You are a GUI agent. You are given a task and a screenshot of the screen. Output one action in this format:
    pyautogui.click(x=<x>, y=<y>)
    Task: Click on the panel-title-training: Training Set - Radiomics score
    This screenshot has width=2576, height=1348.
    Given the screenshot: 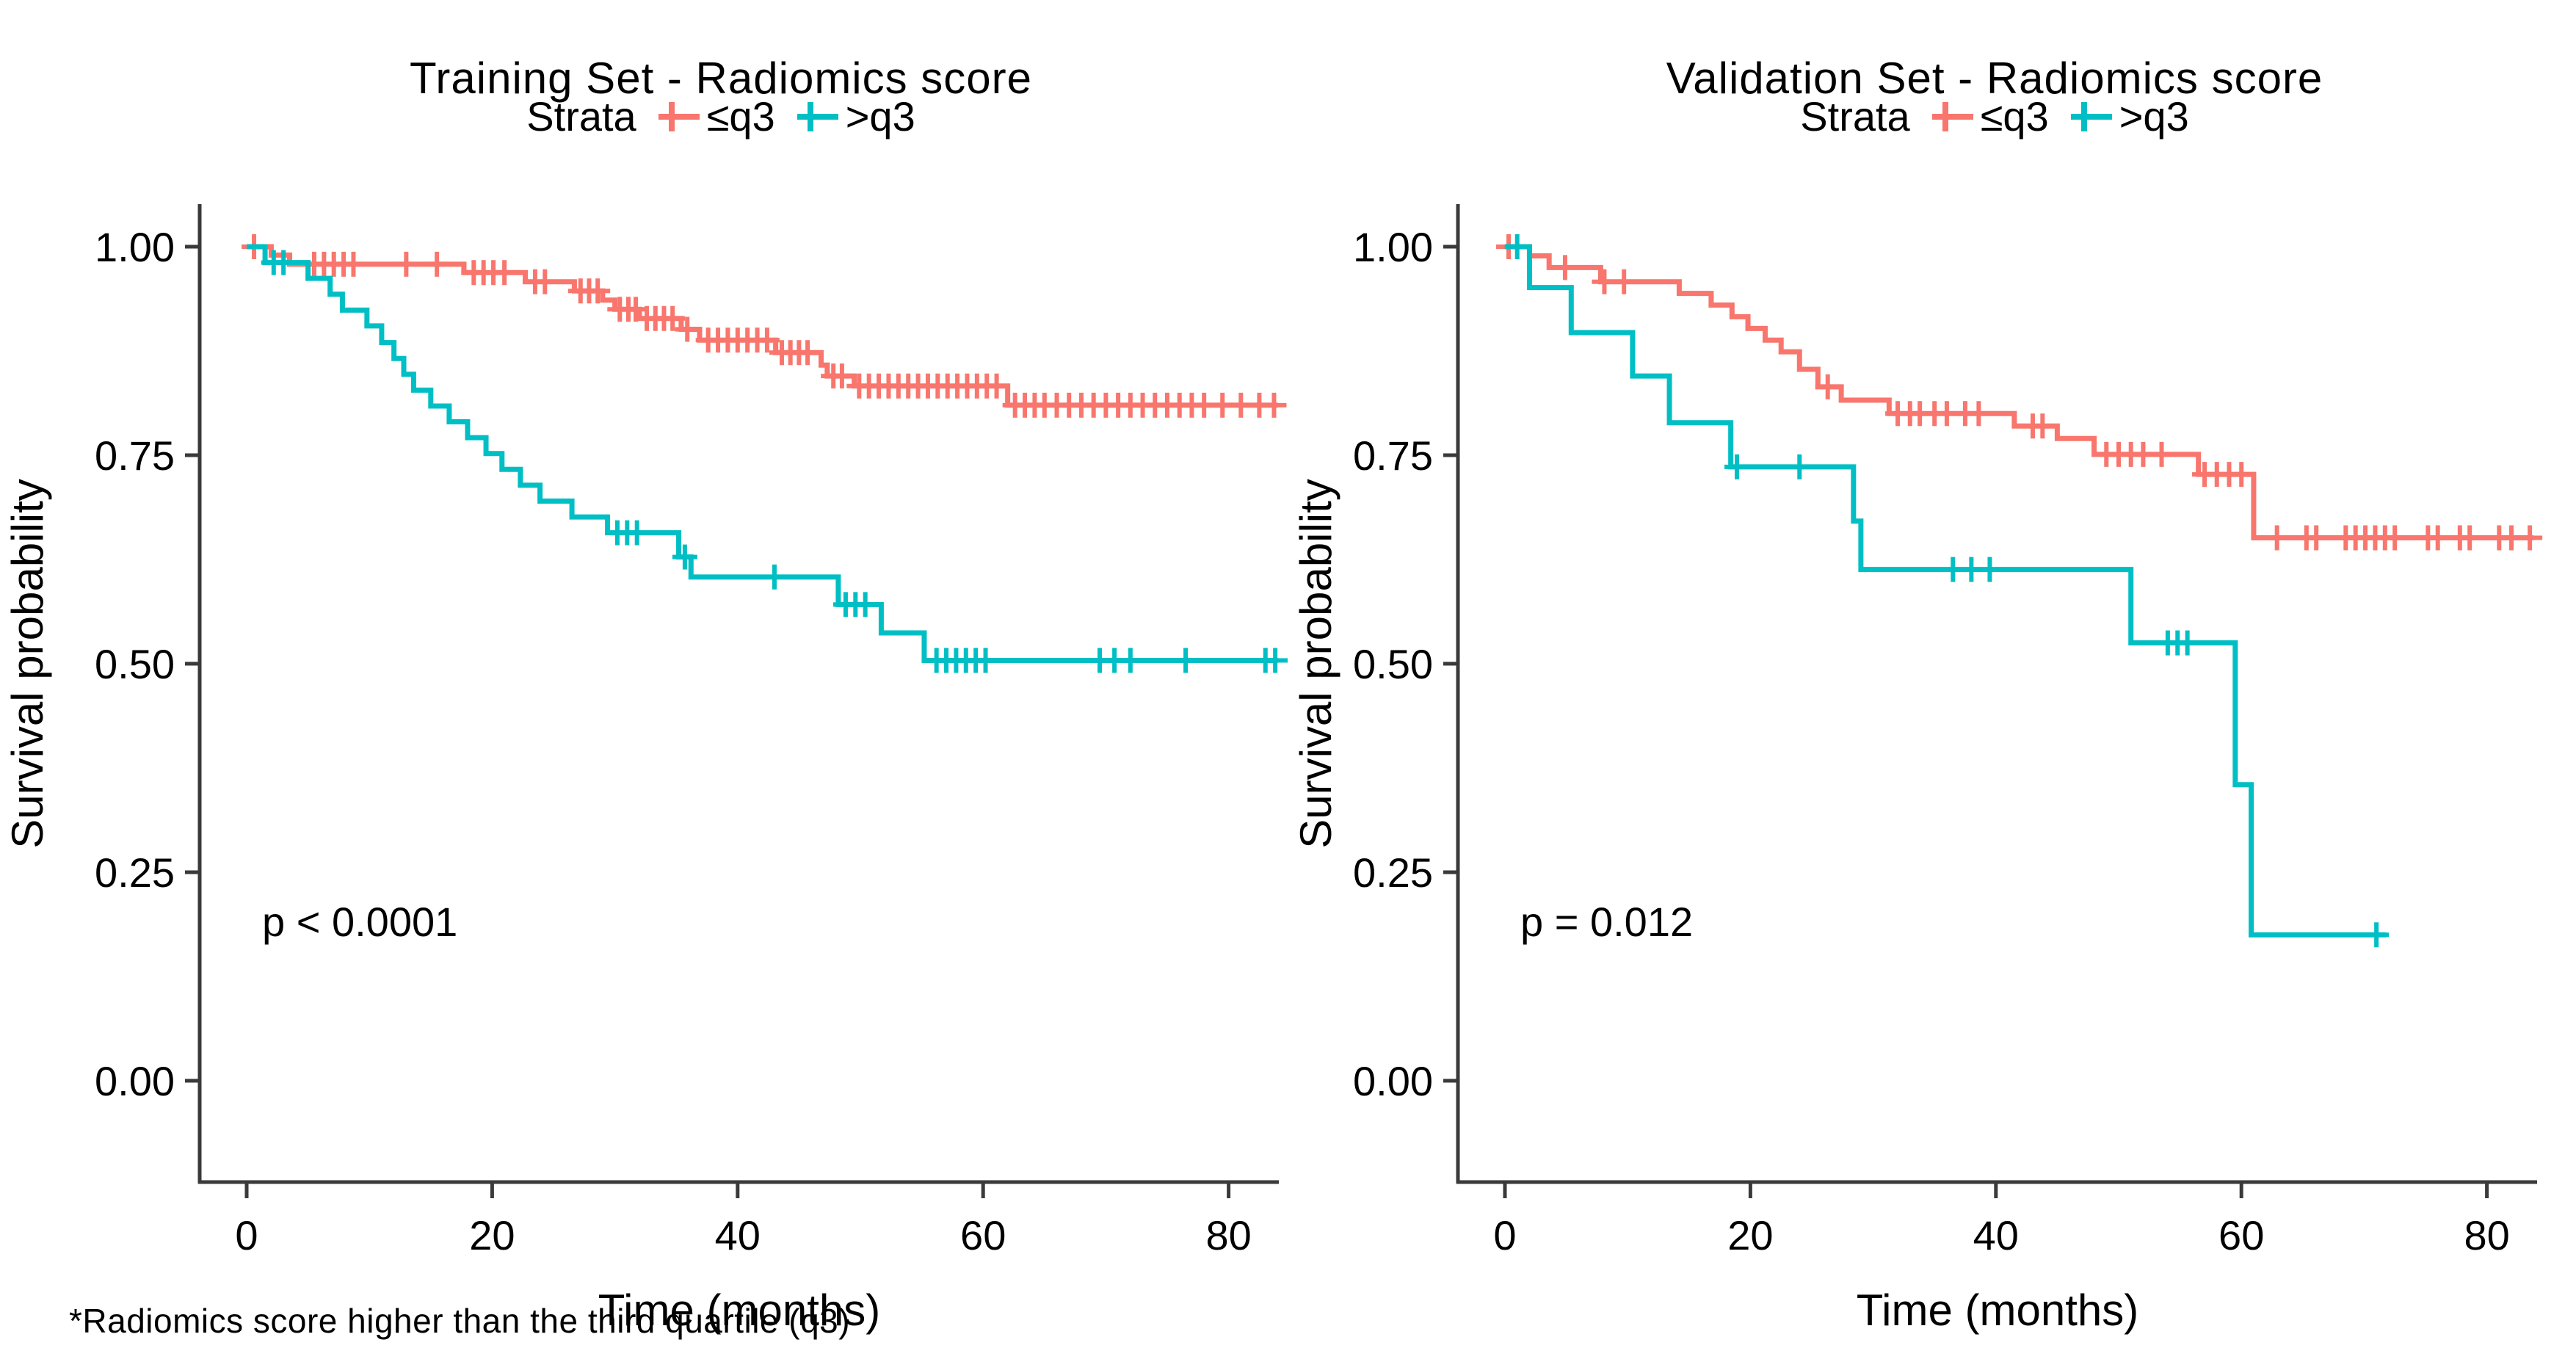 What is the action you would take?
    pyautogui.click(x=721, y=78)
    